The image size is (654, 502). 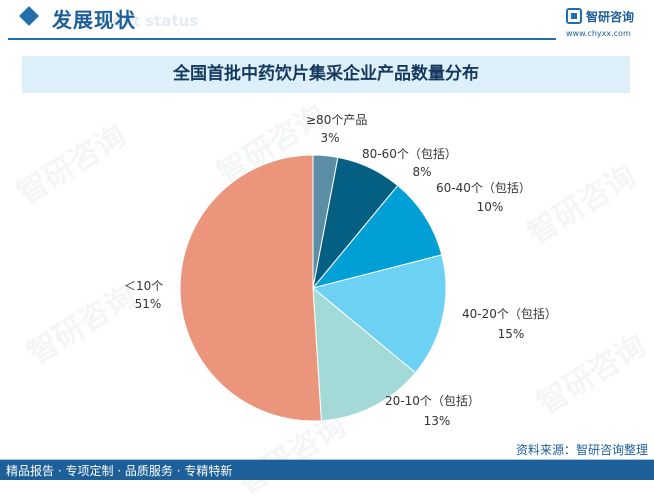 I want to click on slice-value-label: 3%, so click(x=329, y=138).